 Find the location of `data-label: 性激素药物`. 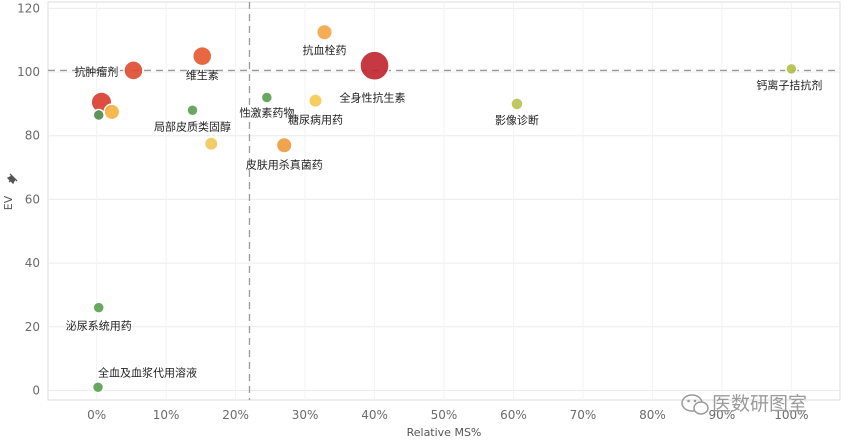

data-label: 性激素药物 is located at coordinates (266, 113).